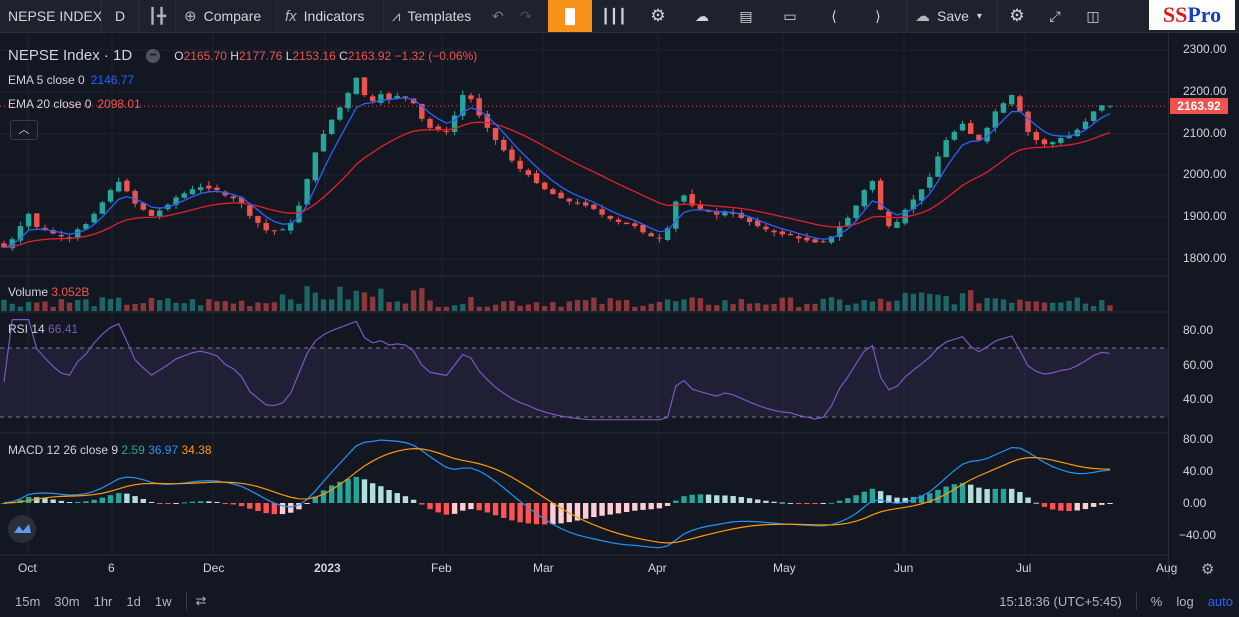 Image resolution: width=1239 pixels, height=617 pixels. What do you see at coordinates (1017, 16) in the screenshot?
I see `chart-settings-button: ⚙` at bounding box center [1017, 16].